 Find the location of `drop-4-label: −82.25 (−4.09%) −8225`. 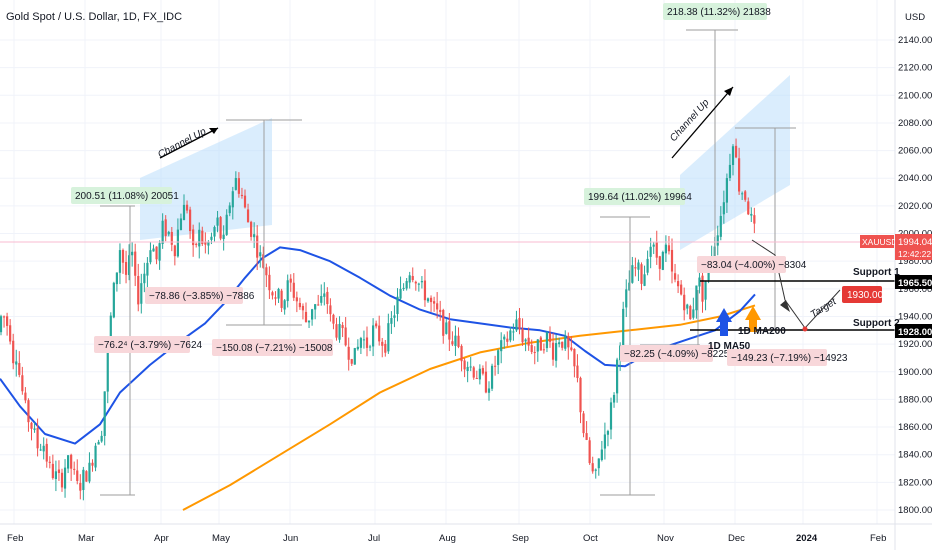

drop-4-label: −82.25 (−4.09%) −8225 is located at coordinates (677, 354).